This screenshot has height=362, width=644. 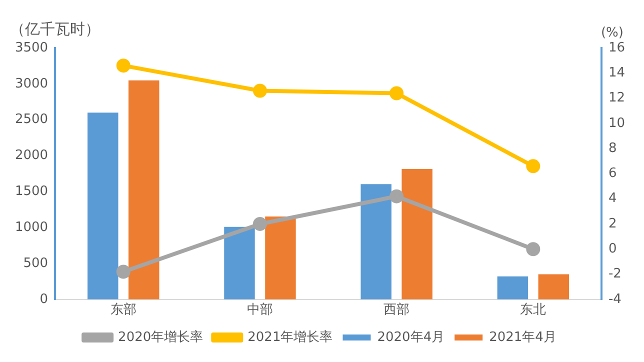 I want to click on y2-tick-label: 8, so click(x=612, y=148).